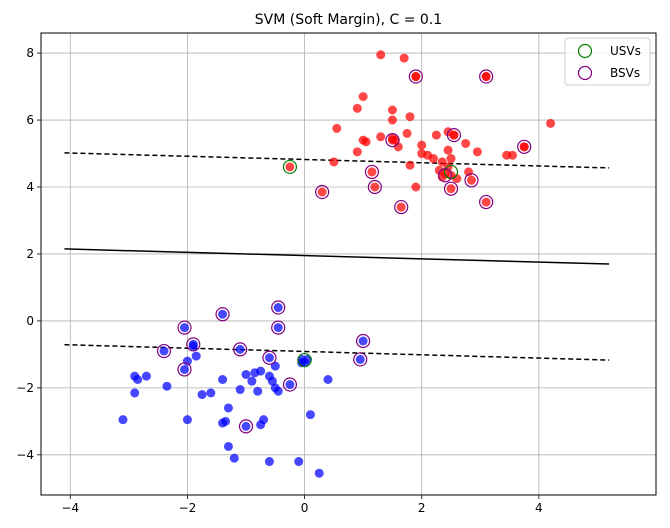  Describe the element at coordinates (585, 73) in the screenshot. I see `legend-bsv-marker` at that location.